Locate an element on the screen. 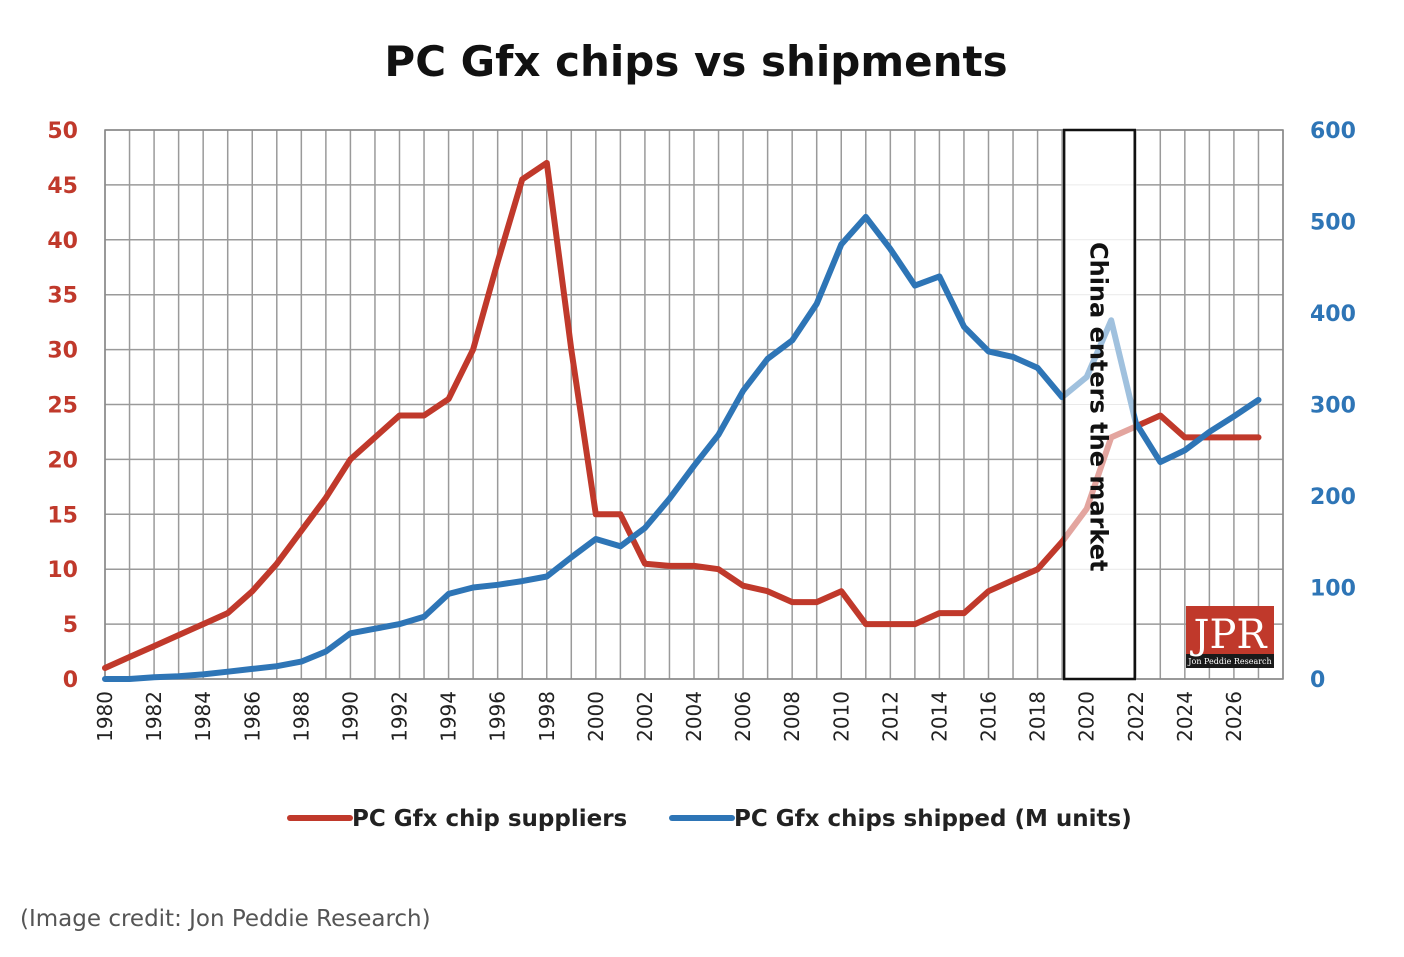 Image resolution: width=1404 pixels, height=957 pixels. left-tick-label: 15 is located at coordinates (62, 515).